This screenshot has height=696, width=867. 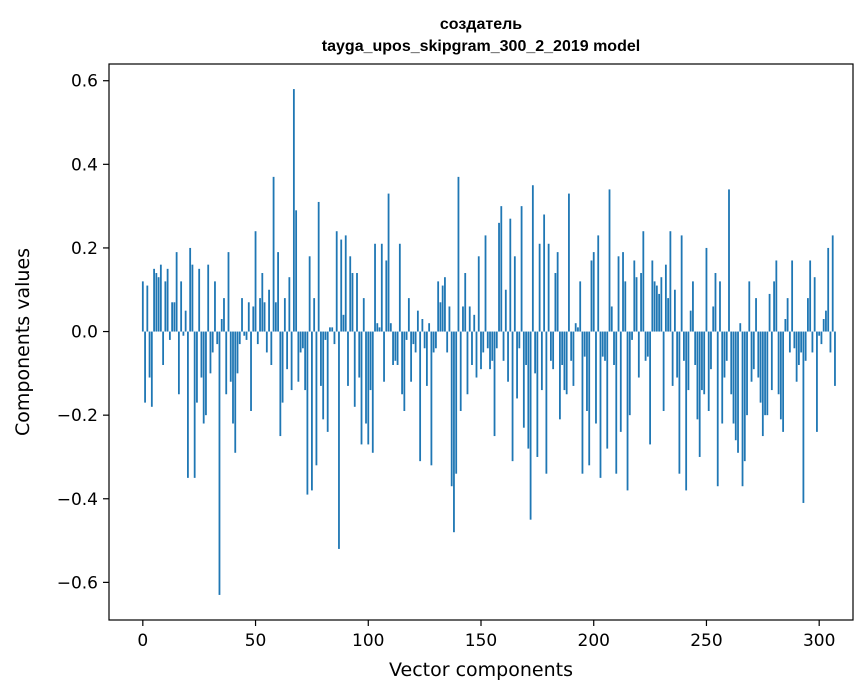 I want to click on x-axis: 0 50 100 150 200 250 300, so click(x=486, y=635).